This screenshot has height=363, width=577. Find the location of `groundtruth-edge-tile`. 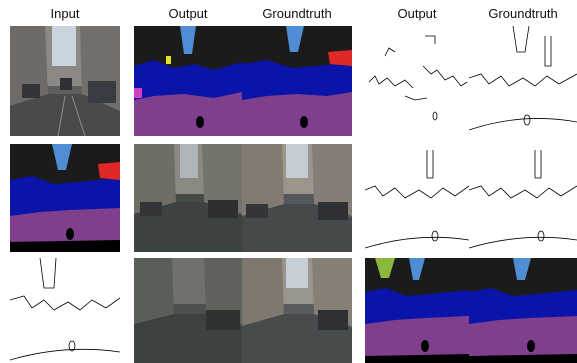

groundtruth-edge-tile is located at coordinates (523, 81).